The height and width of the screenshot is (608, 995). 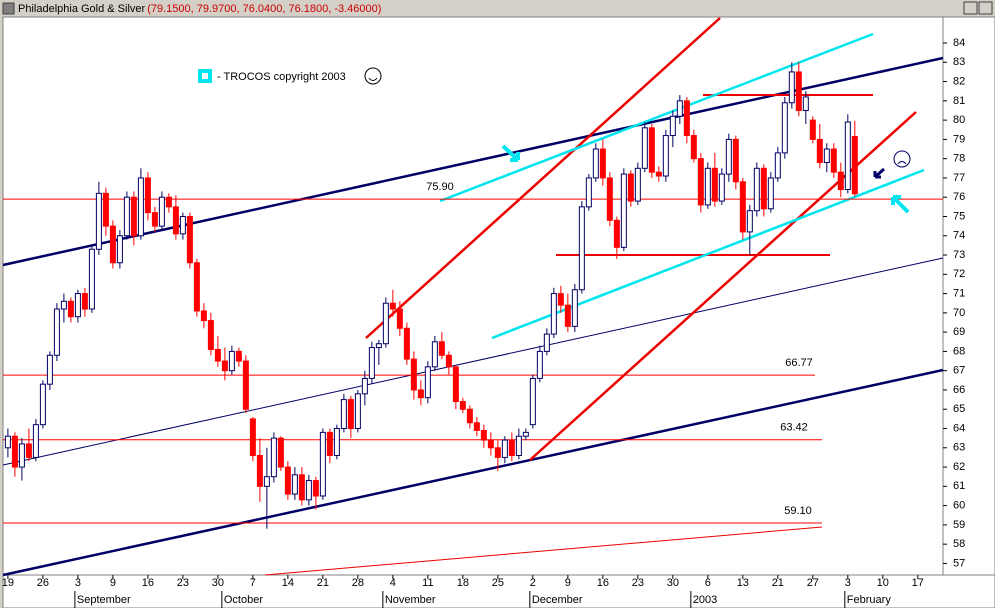 What do you see at coordinates (970, 8) in the screenshot?
I see `restore-button` at bounding box center [970, 8].